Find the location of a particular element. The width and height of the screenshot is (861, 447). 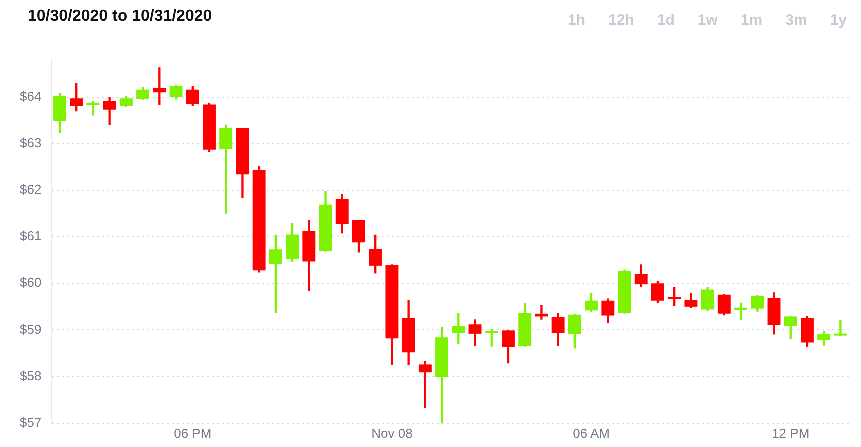

chart-title: 10/30/2020 to 10/31/2020 is located at coordinates (120, 17).